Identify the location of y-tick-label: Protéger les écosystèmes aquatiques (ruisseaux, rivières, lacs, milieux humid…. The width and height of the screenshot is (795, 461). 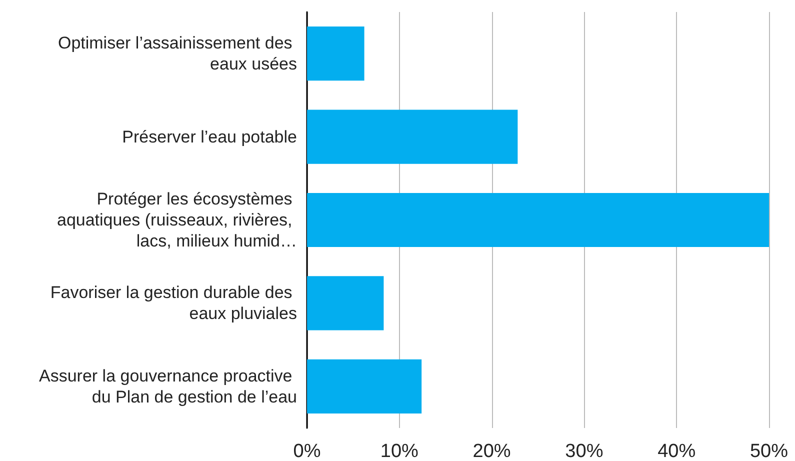
(176, 220).